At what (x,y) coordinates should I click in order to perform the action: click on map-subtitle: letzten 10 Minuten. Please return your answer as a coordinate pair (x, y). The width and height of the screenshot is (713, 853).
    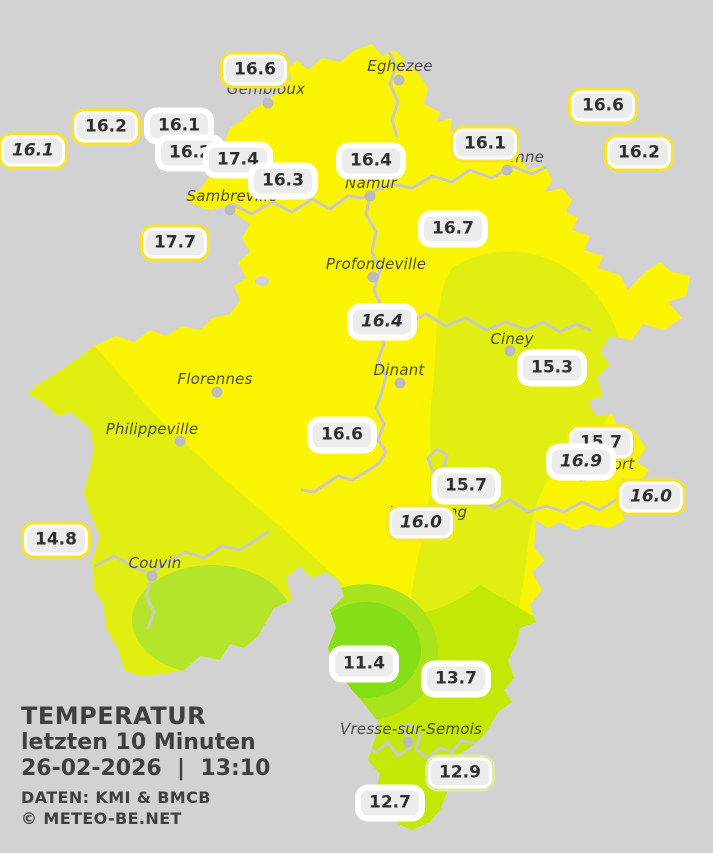
    Looking at the image, I should click on (138, 743).